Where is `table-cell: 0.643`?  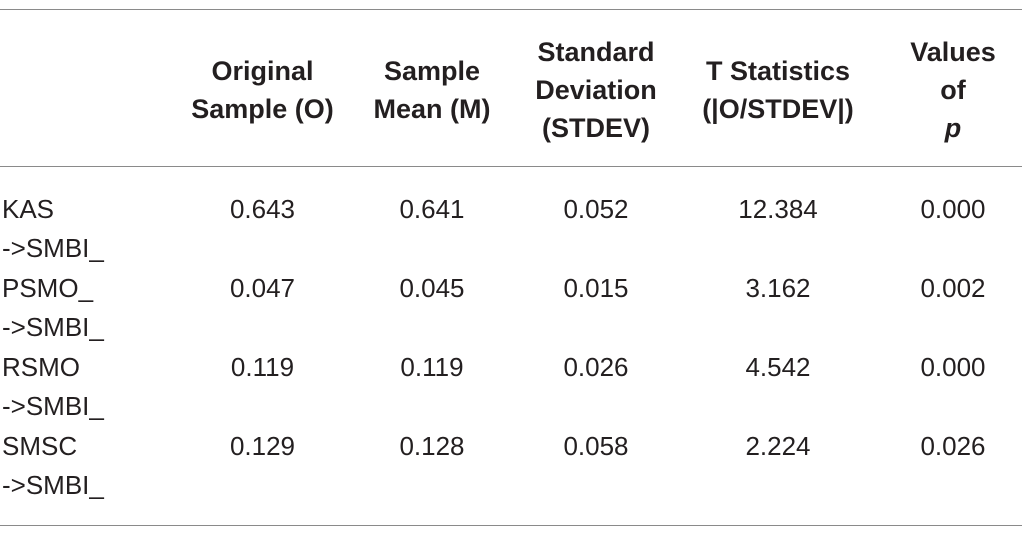 table-cell: 0.643 is located at coordinates (262, 209).